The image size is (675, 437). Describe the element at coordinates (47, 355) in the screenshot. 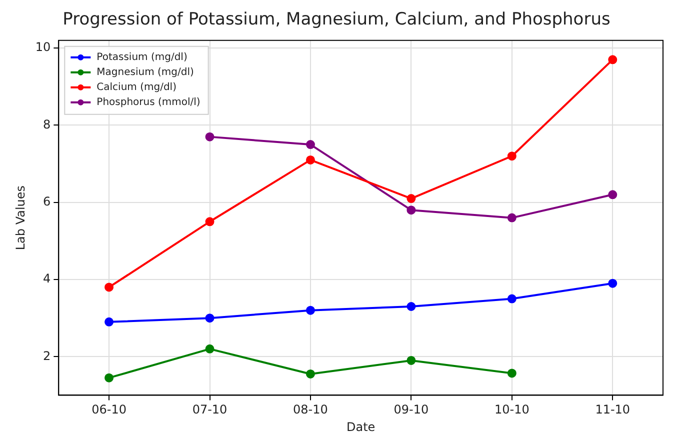

I see `y-tick-label: 2` at that location.